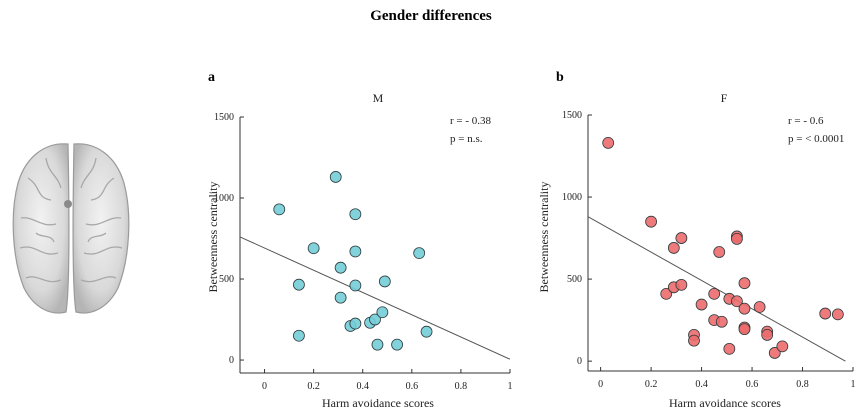 The width and height of the screenshot is (862, 415). What do you see at coordinates (71, 228) in the screenshot?
I see `brain-illustration` at bounding box center [71, 228].